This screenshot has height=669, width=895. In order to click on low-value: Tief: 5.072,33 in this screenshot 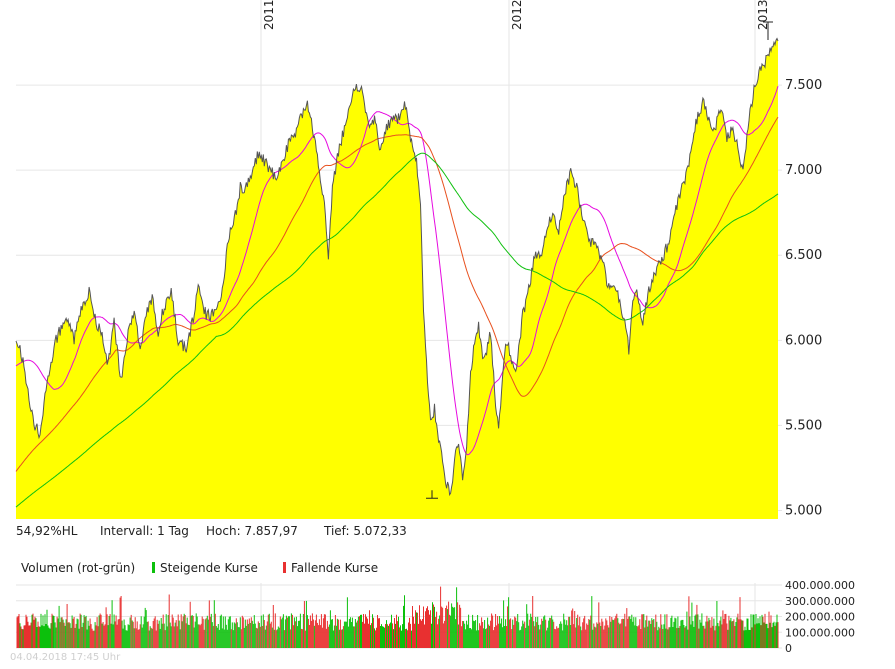, I will do `click(365, 531)`.